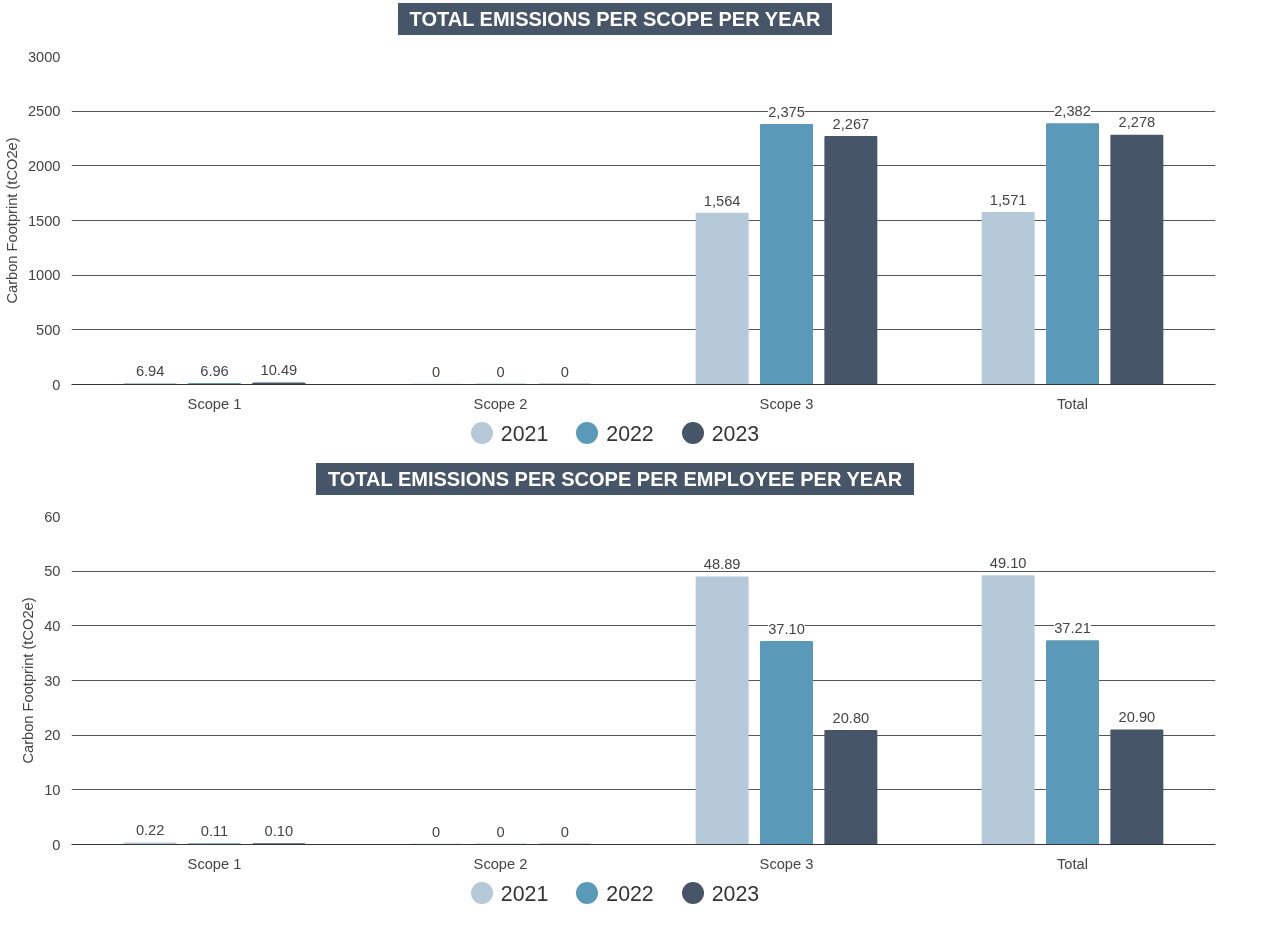 The height and width of the screenshot is (935, 1263). Describe the element at coordinates (851, 717) in the screenshot. I see `data-label: 20.80` at that location.